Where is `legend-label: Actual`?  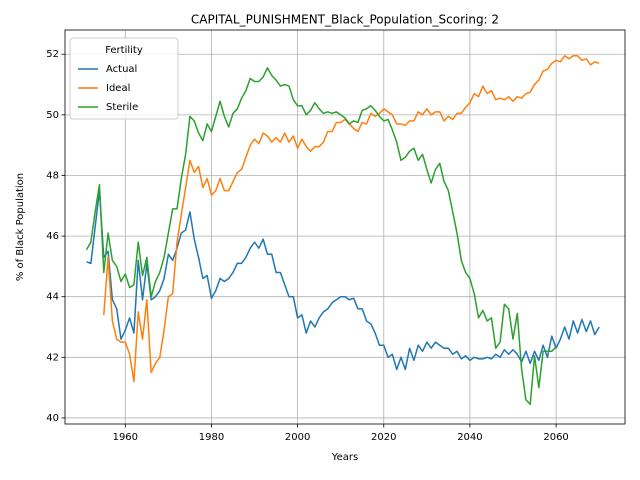 legend-label: Actual is located at coordinates (121, 69).